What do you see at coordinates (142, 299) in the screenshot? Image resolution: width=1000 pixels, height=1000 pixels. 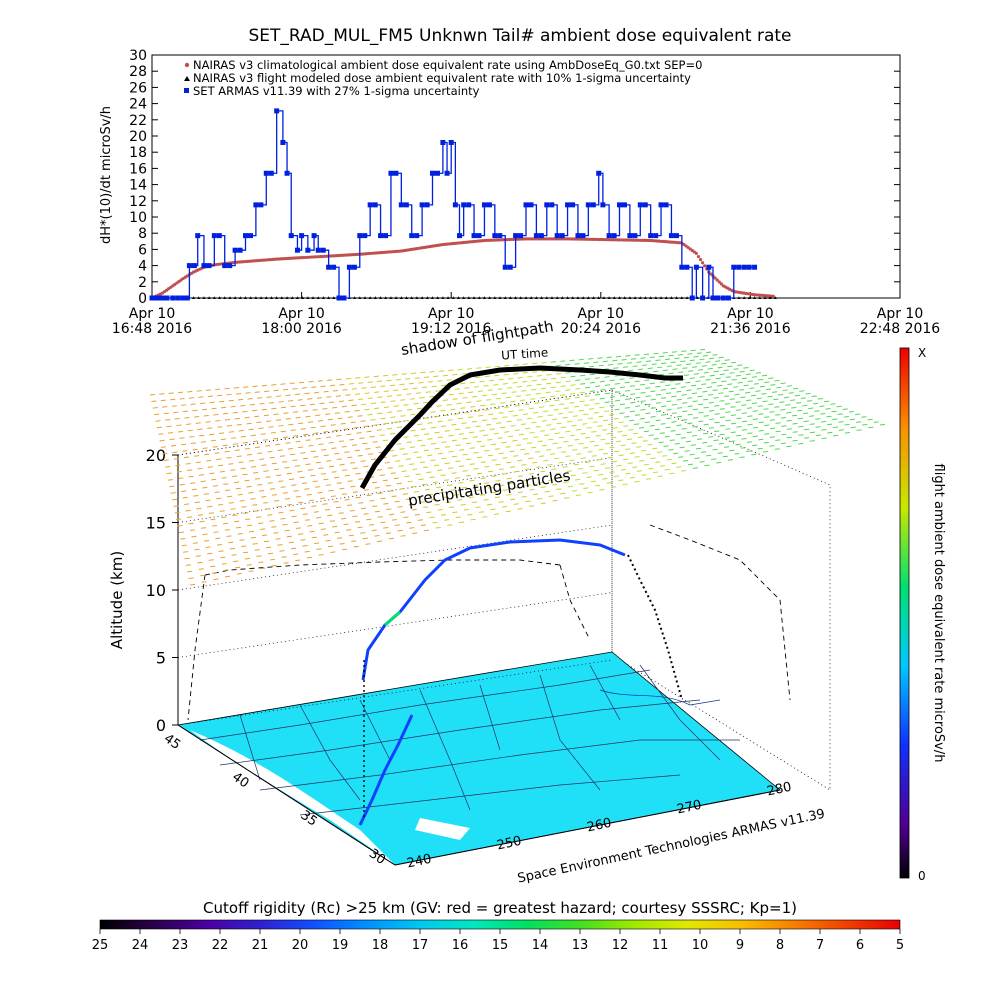 I see `y-tick-label: 0` at bounding box center [142, 299].